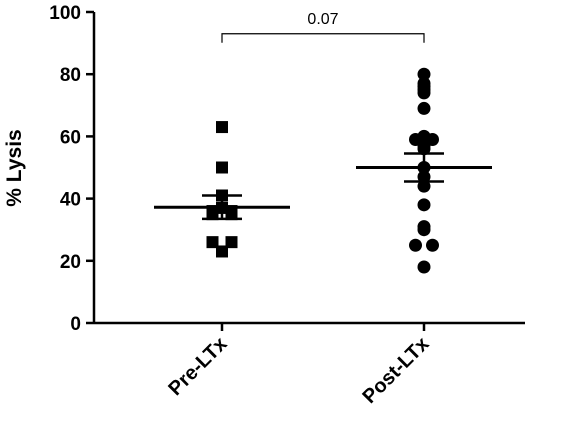 This screenshot has width=561, height=431. I want to click on y-tick-label: 100, so click(65, 13).